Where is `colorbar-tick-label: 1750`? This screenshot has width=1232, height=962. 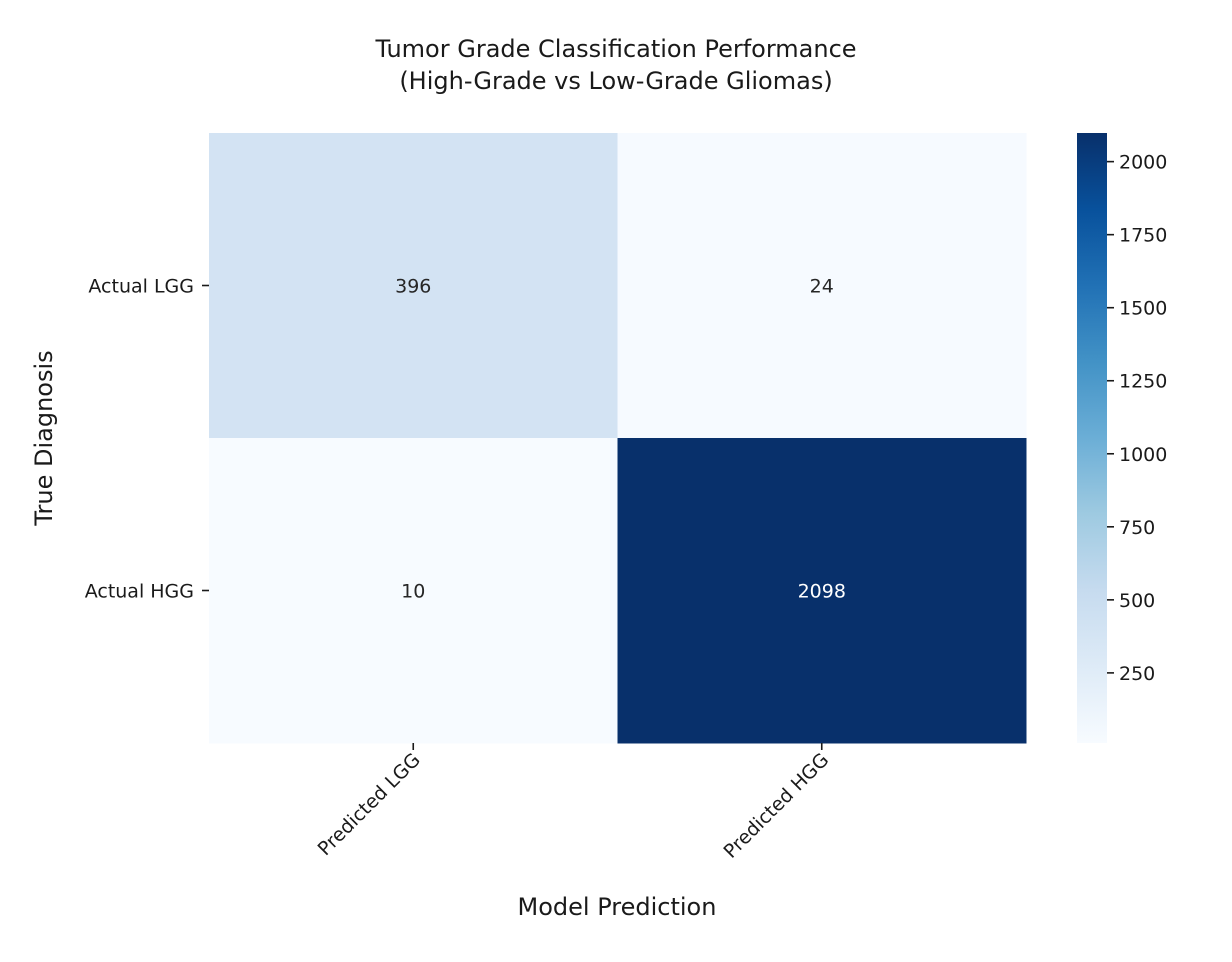
colorbar-tick-label: 1750 is located at coordinates (1143, 236).